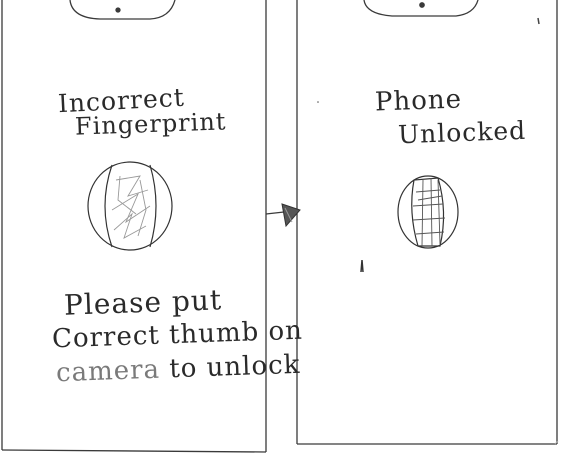 This screenshot has width=570, height=460. I want to click on instruction-camera-word: camera, so click(108, 371).